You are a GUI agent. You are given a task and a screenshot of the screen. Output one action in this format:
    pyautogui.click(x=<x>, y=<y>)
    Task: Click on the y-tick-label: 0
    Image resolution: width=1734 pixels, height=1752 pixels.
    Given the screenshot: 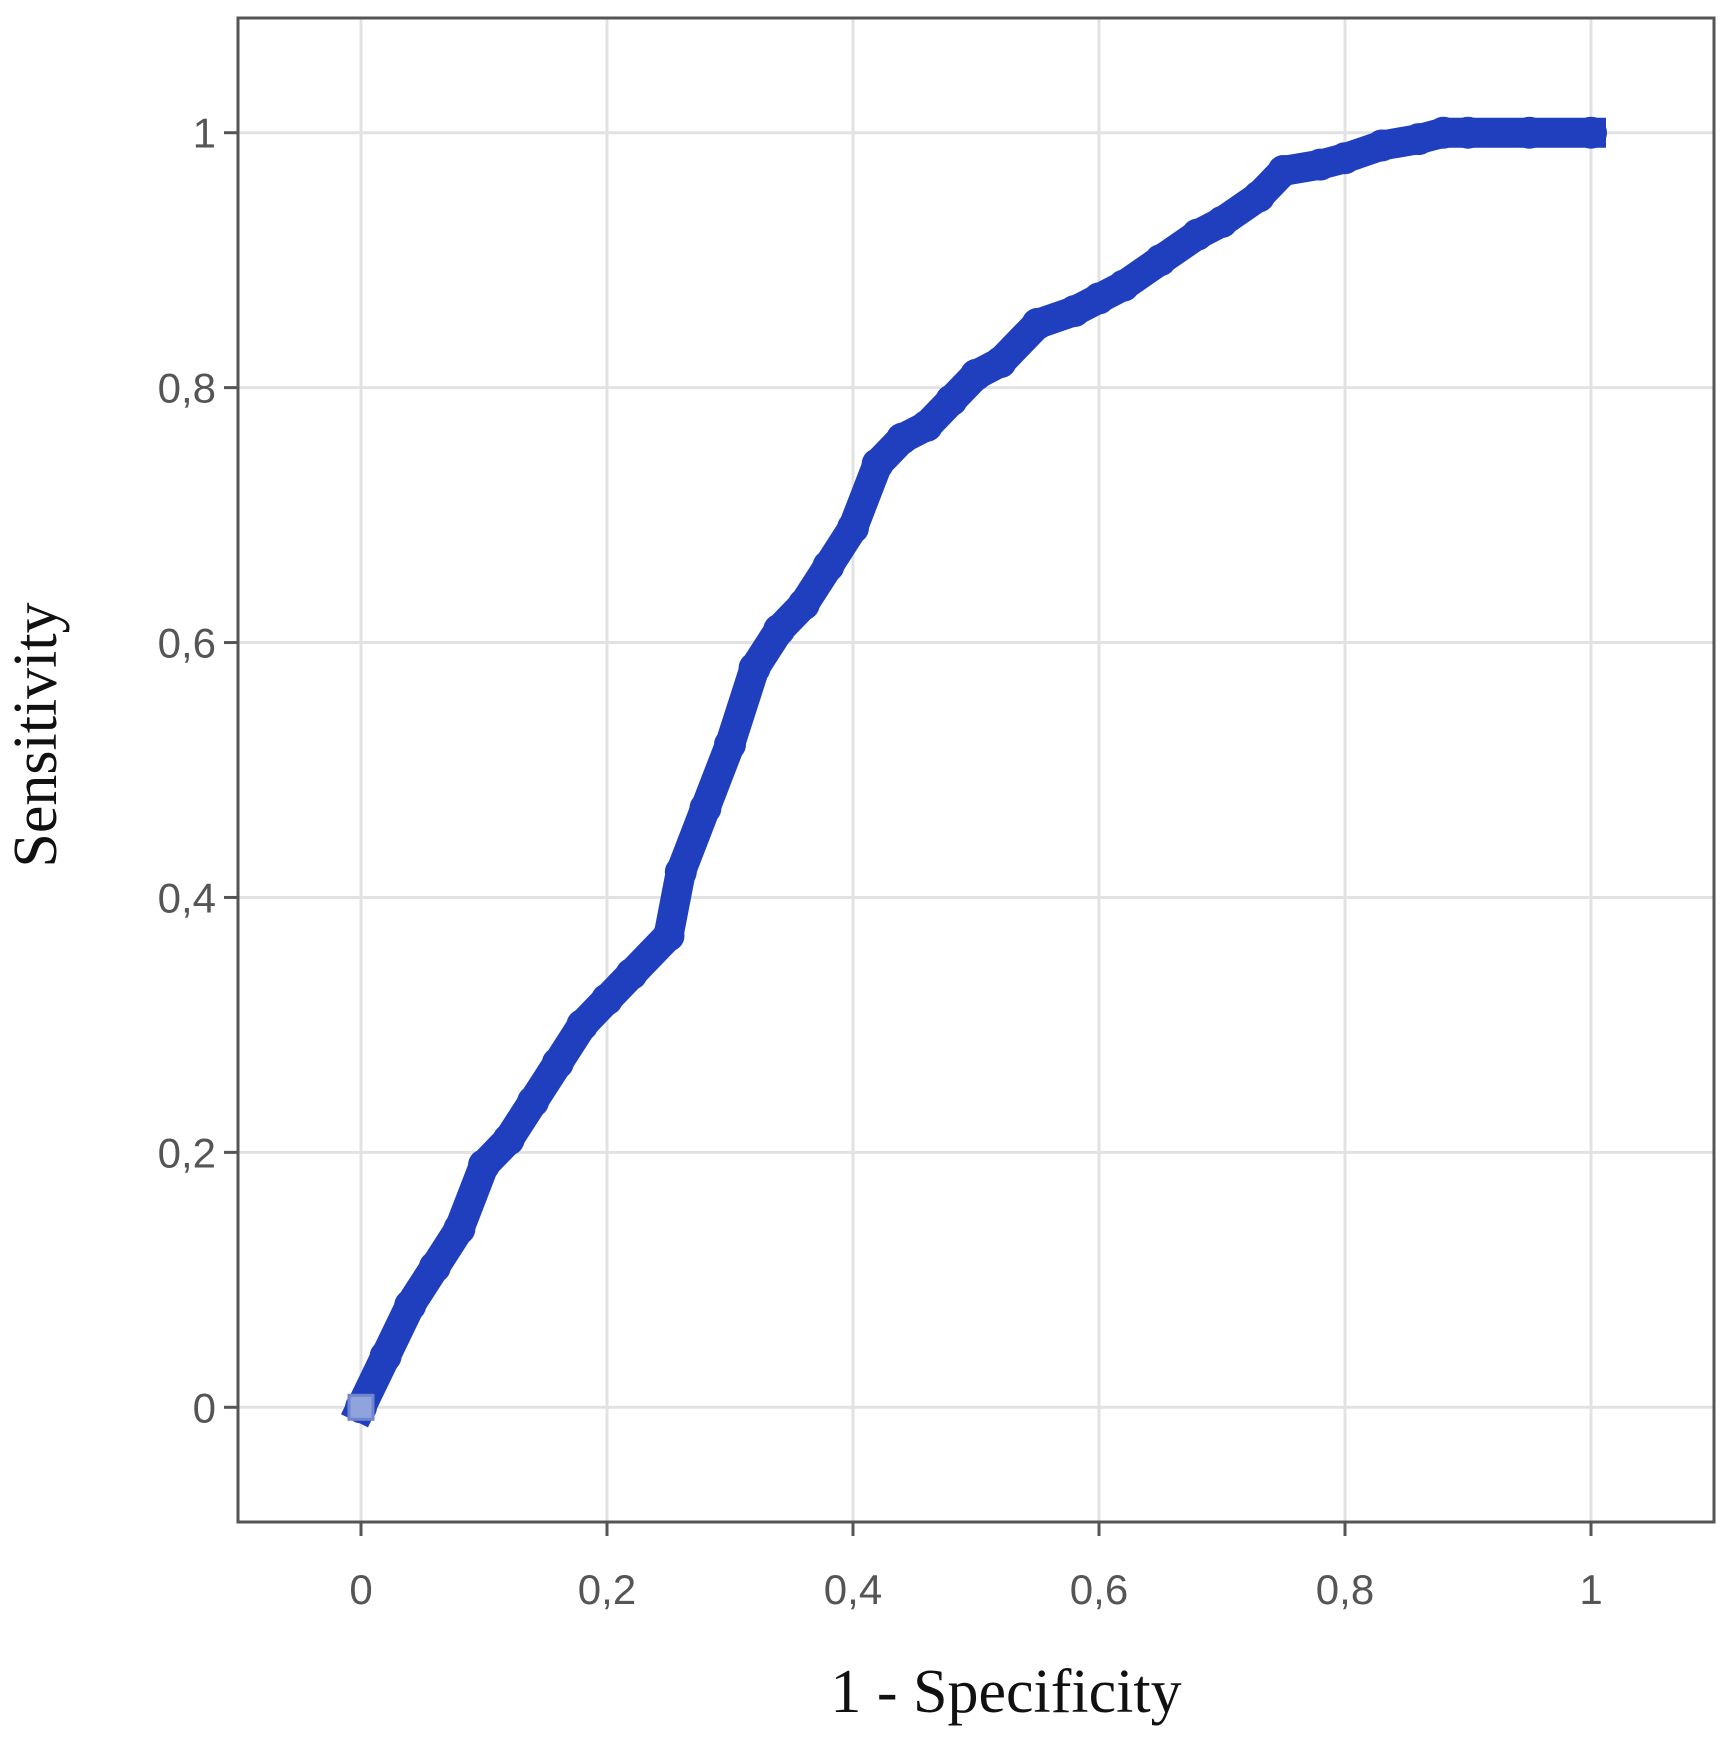 What is the action you would take?
    pyautogui.click(x=204, y=1407)
    